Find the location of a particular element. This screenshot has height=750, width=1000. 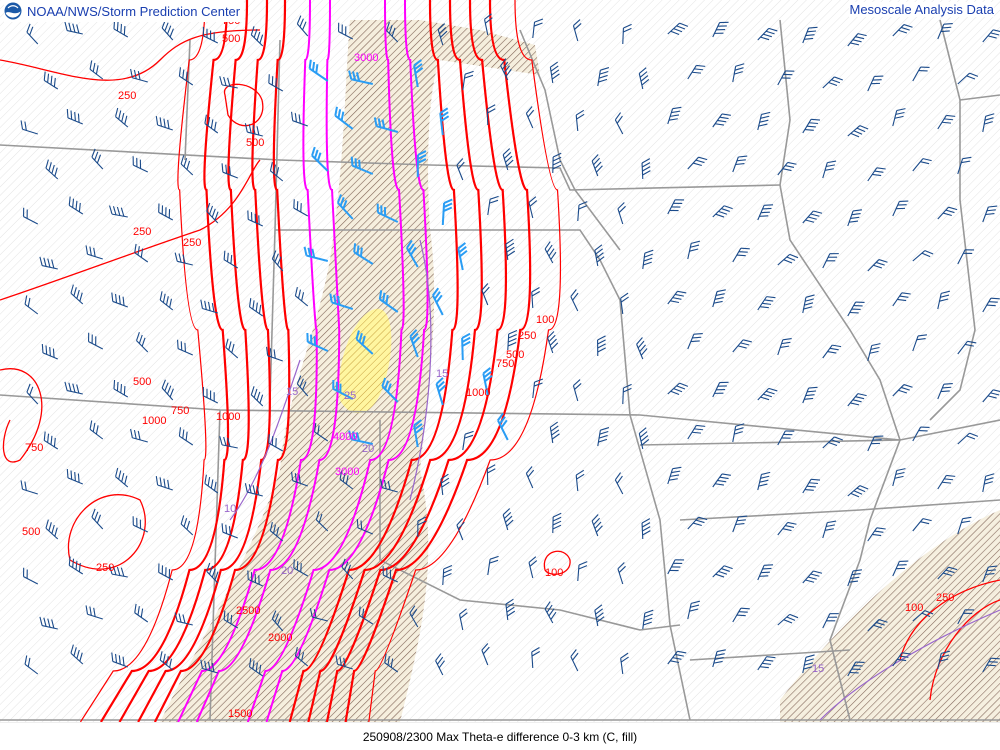

theta-e-fill-southeast is located at coordinates (890, 616).